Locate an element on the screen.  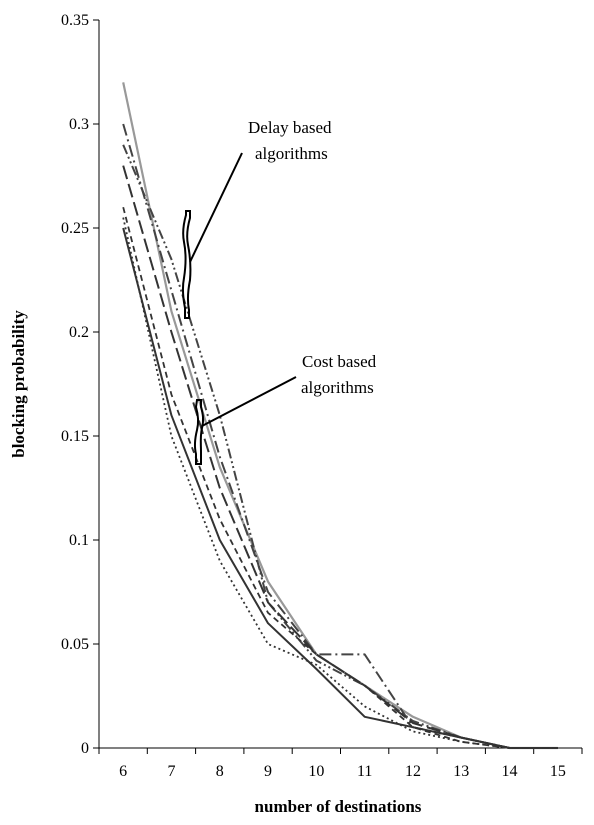
cost-label-line-2: algorithms is located at coordinates (337, 387).